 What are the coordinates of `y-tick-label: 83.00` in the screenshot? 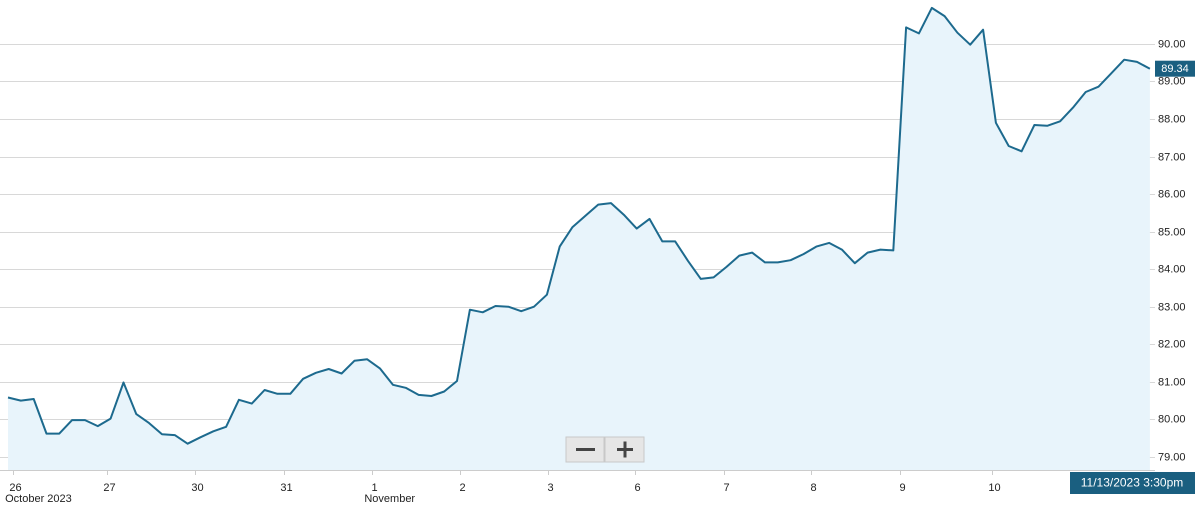 It's located at (1172, 307).